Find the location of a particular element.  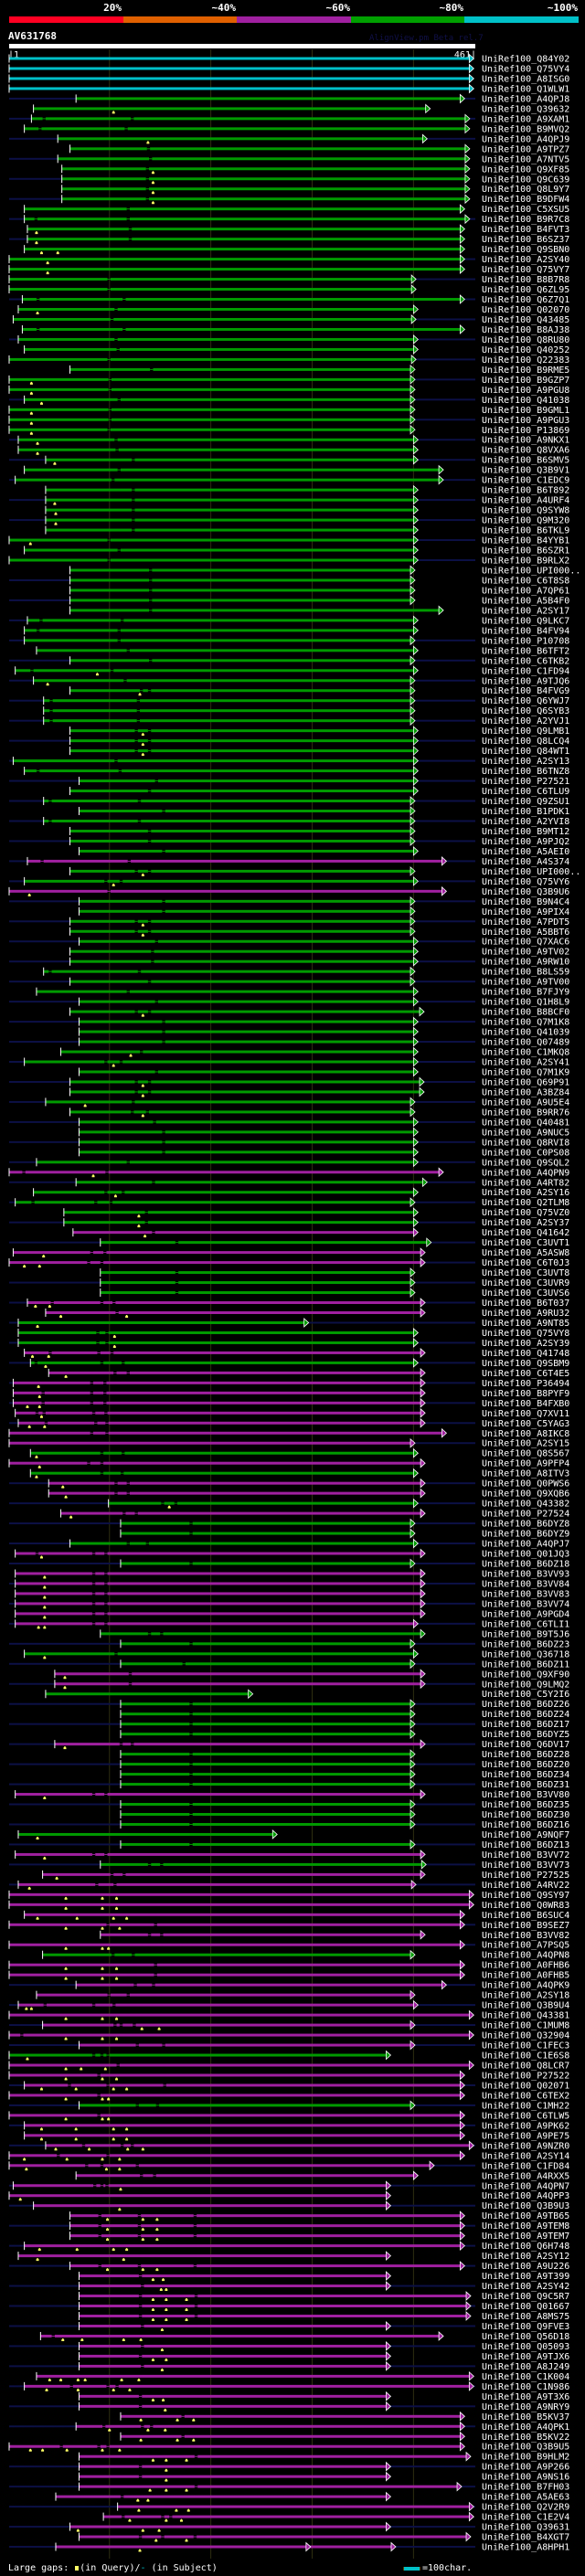

hit-label: UniRef100_B9RME5 is located at coordinates (525, 371).